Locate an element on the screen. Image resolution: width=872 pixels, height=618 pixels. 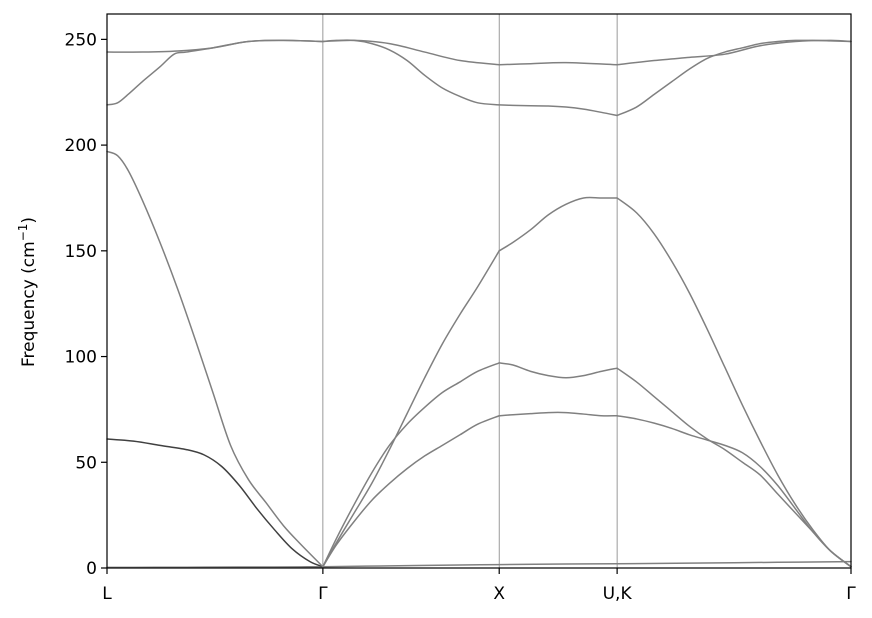
y-axis-title-suffix: ) is located at coordinates (29, 220).